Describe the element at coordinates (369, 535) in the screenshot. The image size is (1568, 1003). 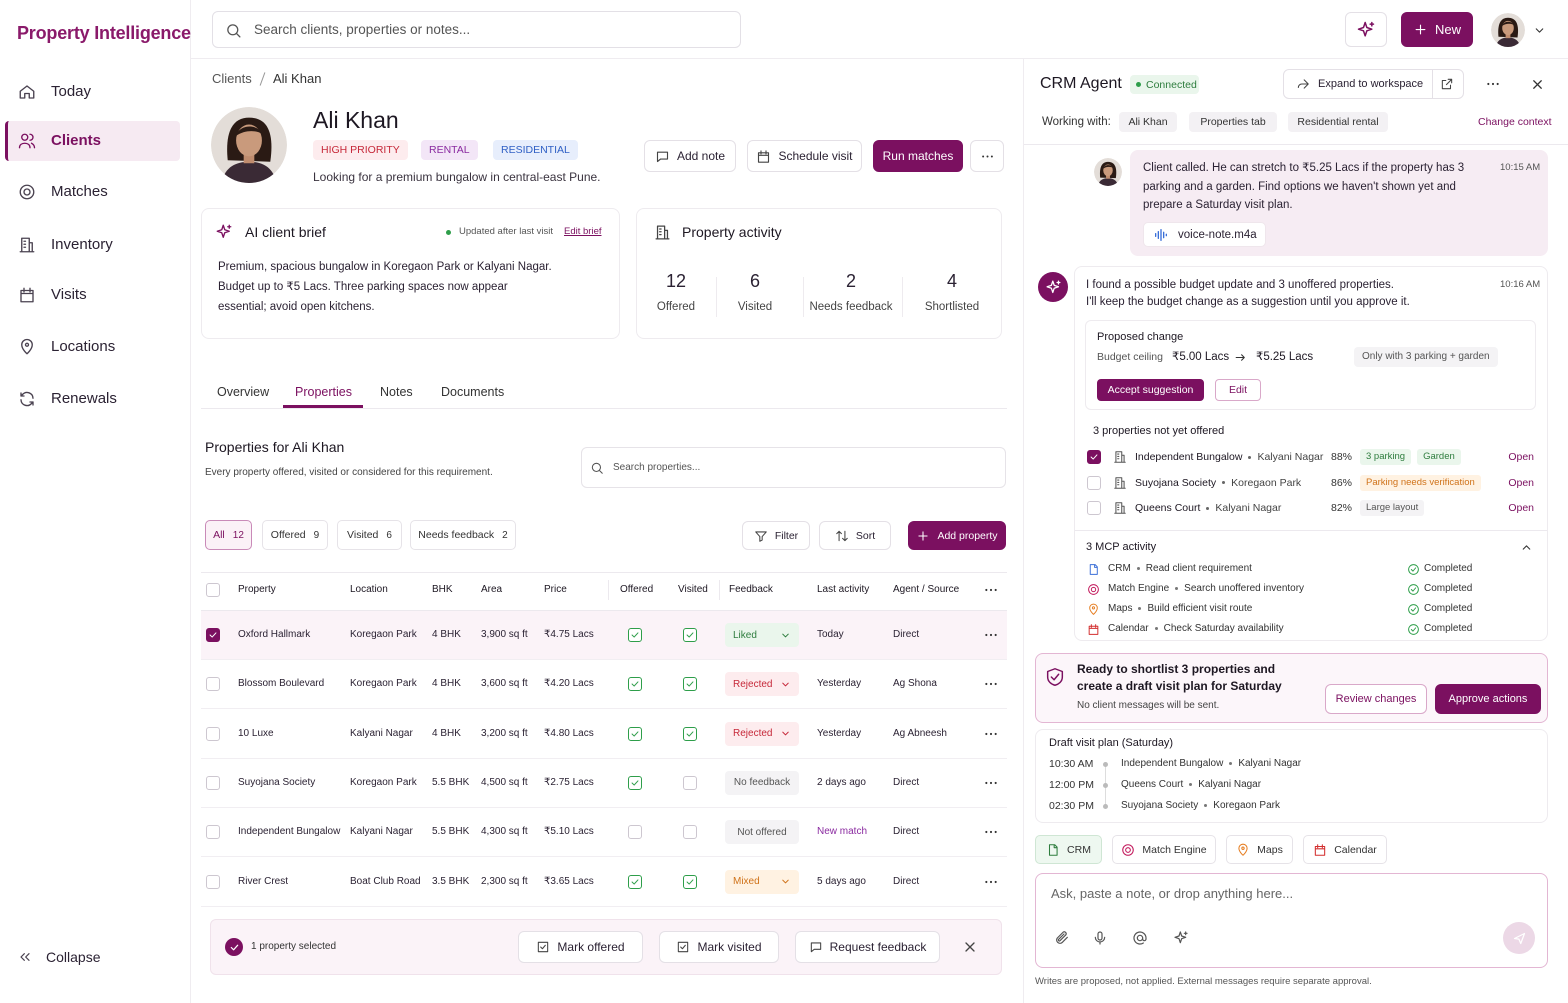
I see `filter-chip: Visited 6` at that location.